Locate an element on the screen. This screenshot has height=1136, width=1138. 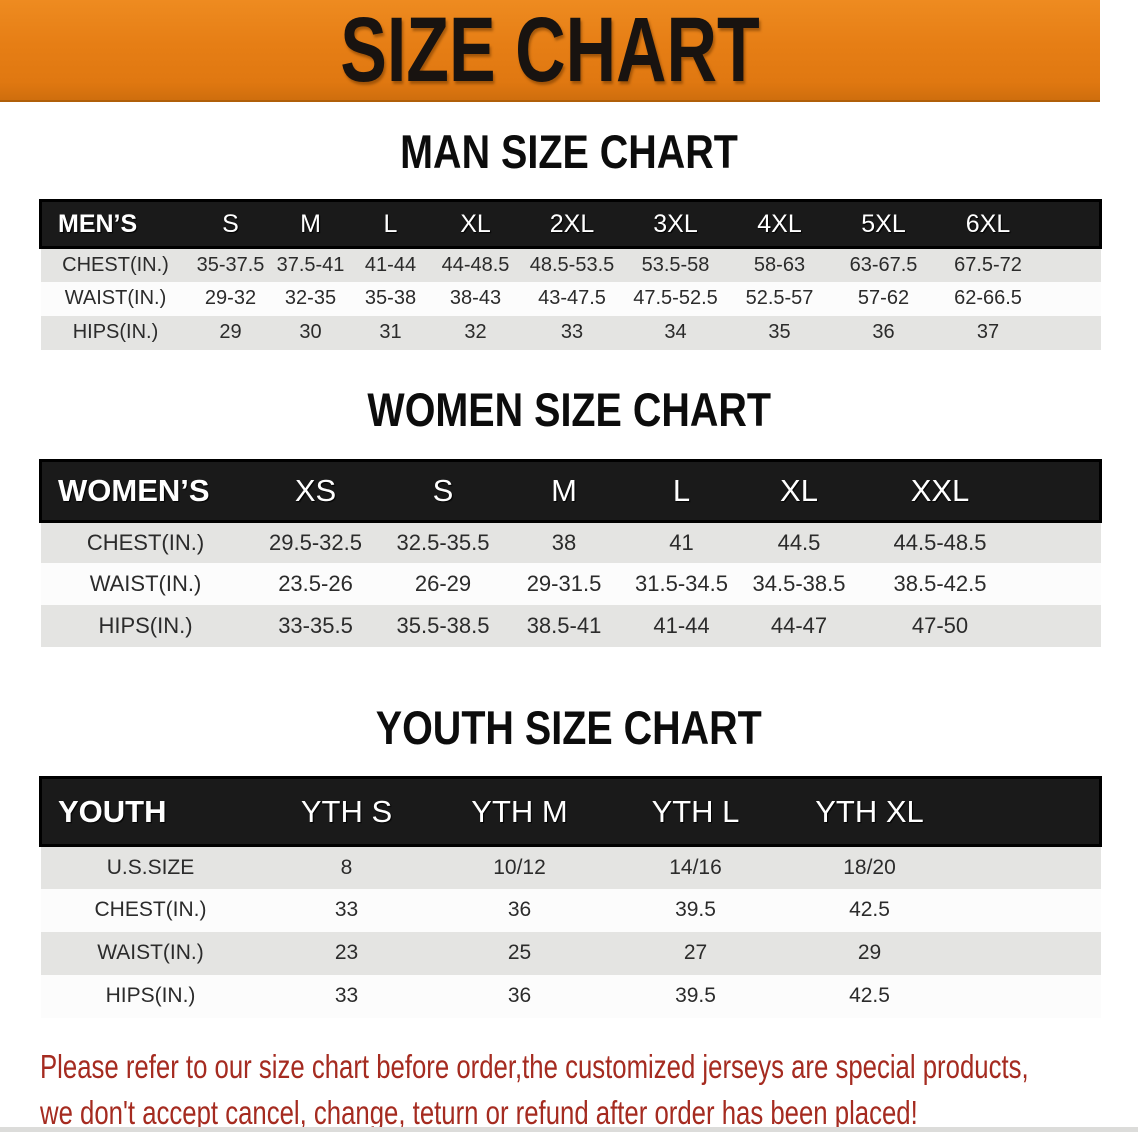
size-cell: 23 is located at coordinates (346, 952).